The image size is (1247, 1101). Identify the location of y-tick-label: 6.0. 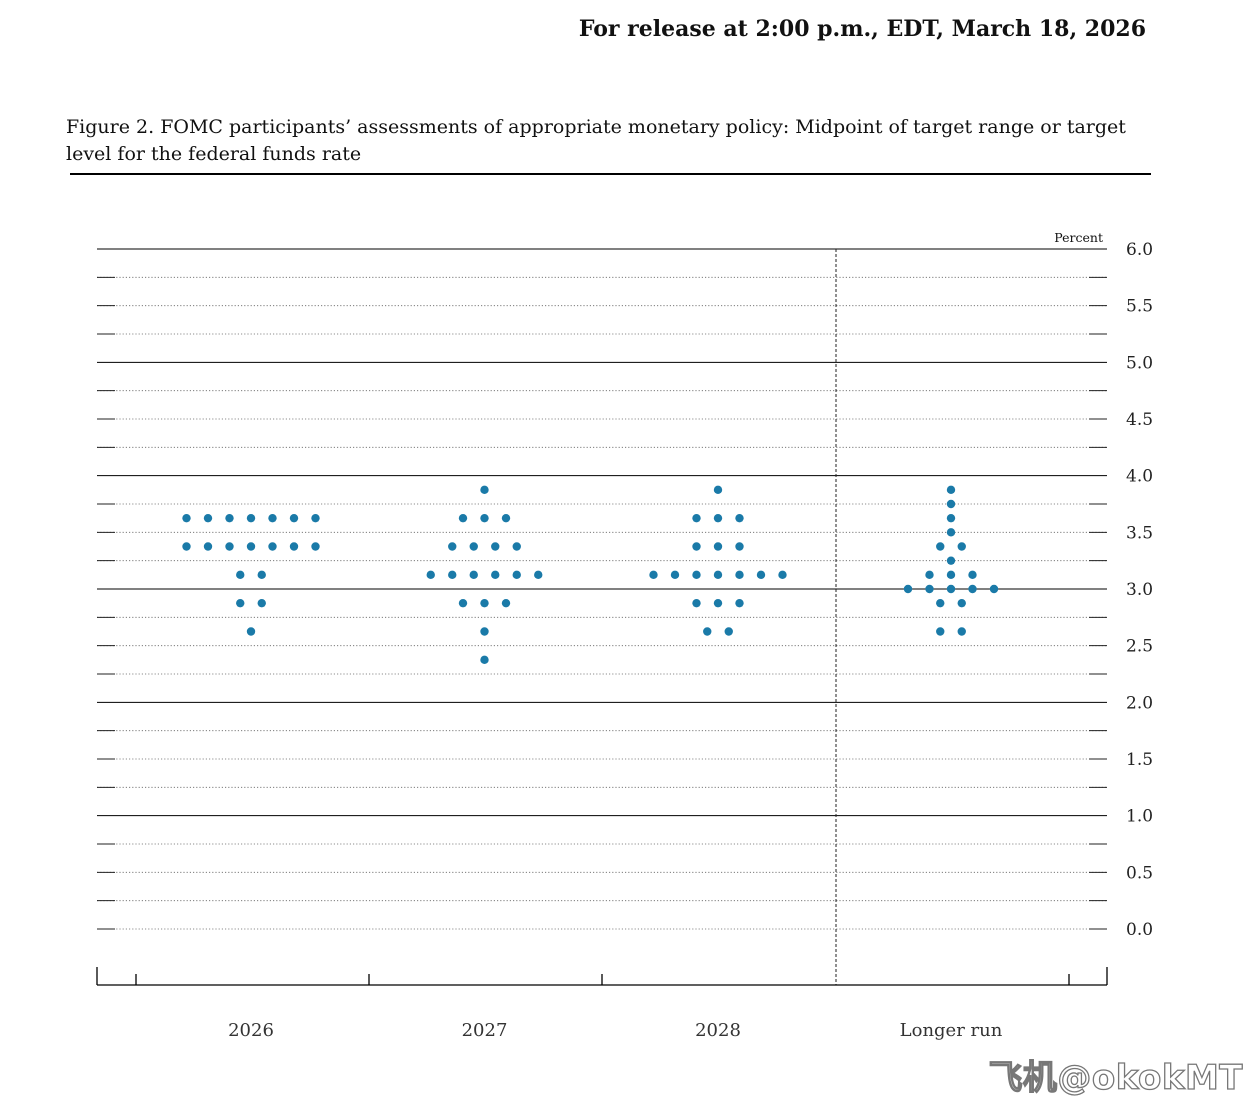
(1139, 250).